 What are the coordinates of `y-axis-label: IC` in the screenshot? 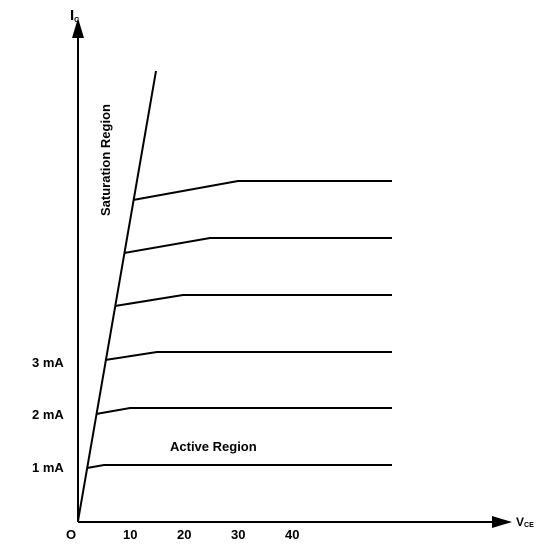 It's located at (74, 15).